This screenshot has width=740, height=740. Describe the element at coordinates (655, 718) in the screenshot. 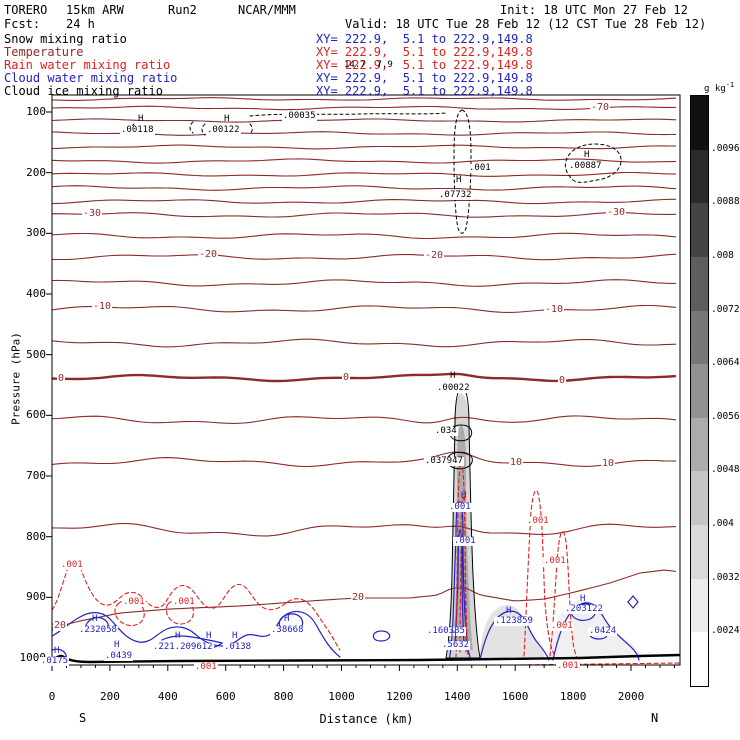

I see `north-end-label: N` at that location.